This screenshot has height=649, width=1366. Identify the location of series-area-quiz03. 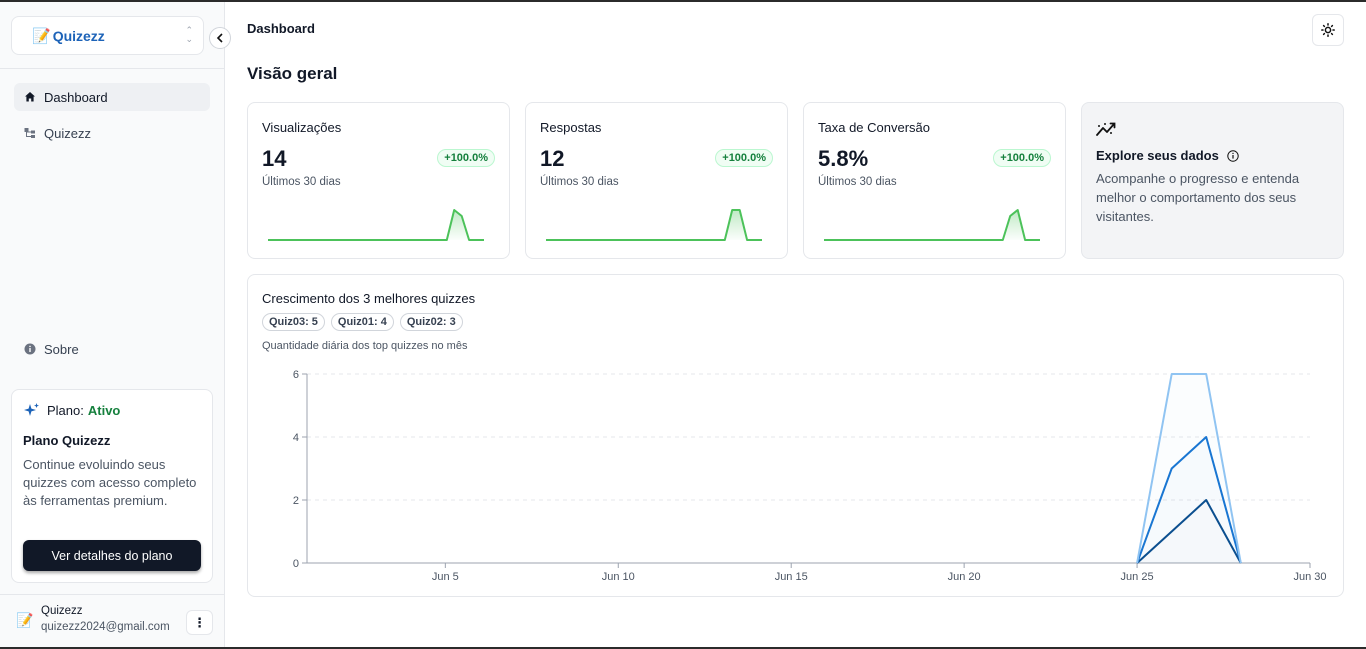
(1189, 468).